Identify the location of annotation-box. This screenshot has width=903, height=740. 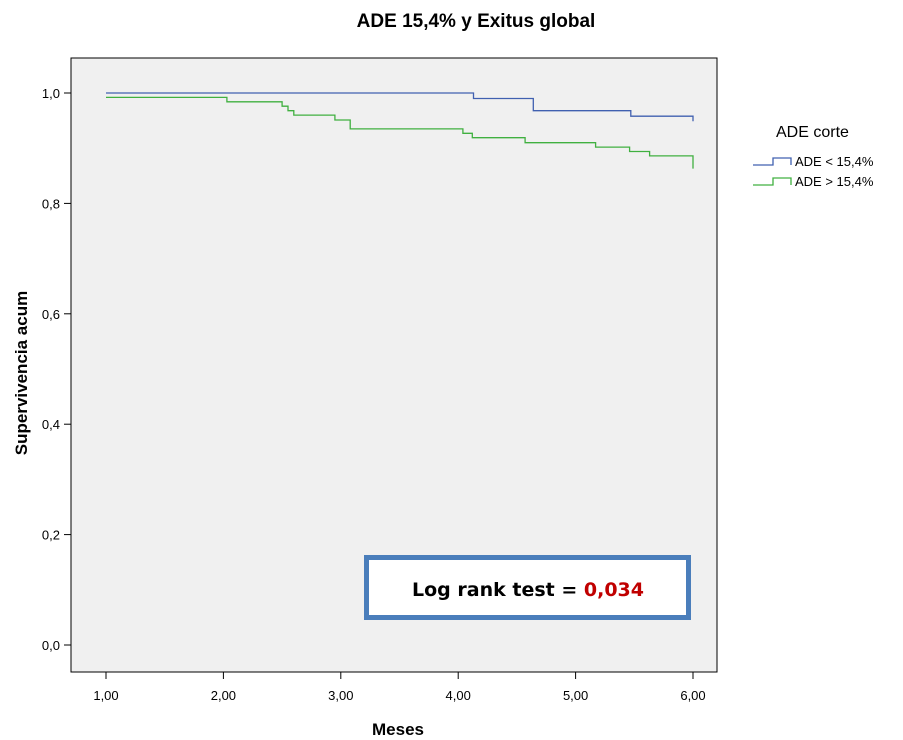
(527, 587).